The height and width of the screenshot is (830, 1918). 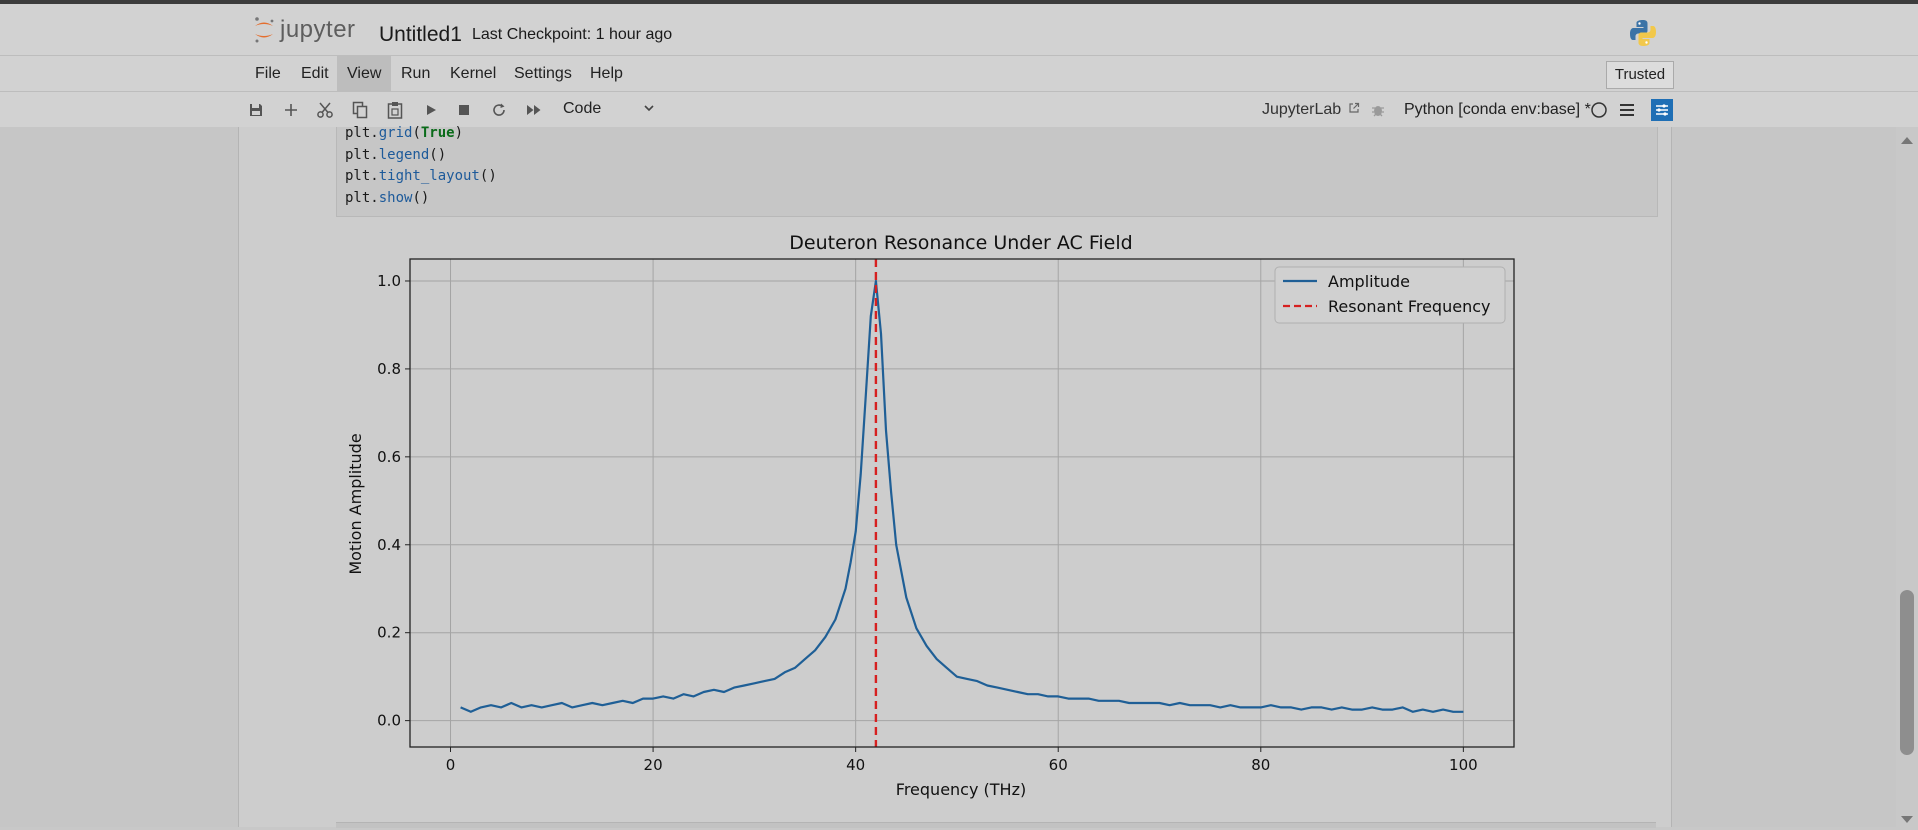 I want to click on copy-icon, so click(x=360, y=110).